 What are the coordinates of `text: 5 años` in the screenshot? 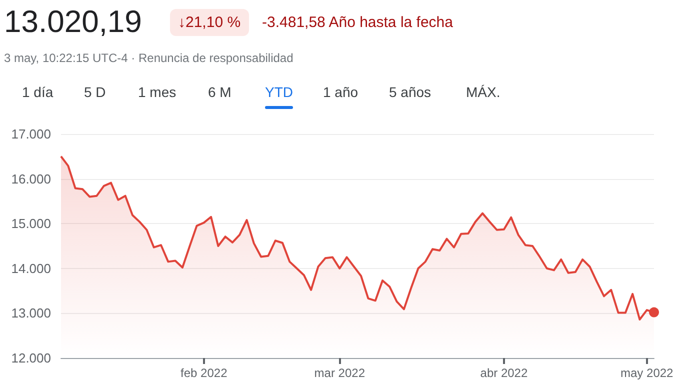 It's located at (410, 92).